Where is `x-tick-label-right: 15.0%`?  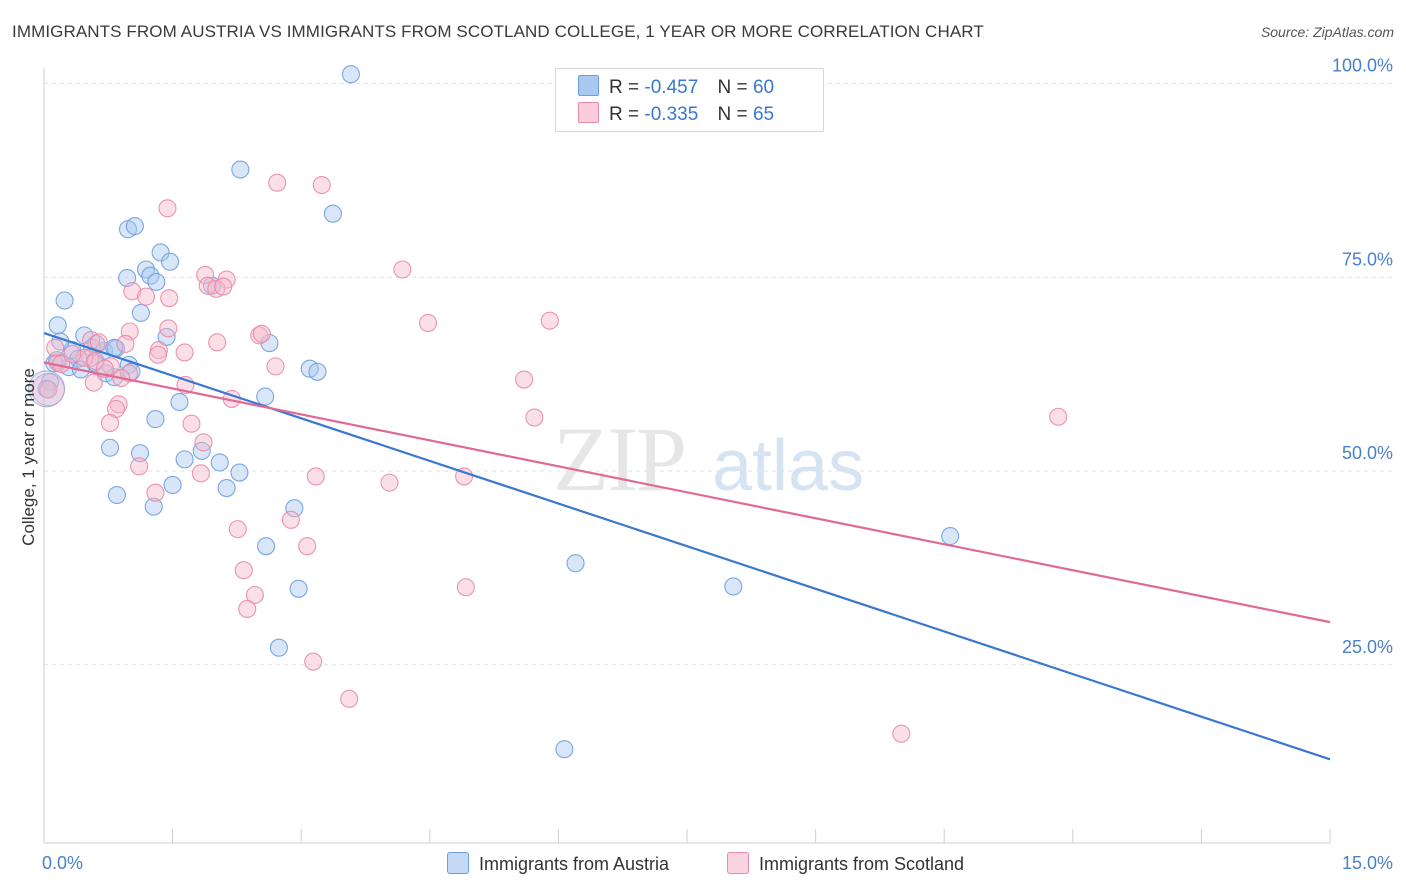 x-tick-label-right: 15.0% is located at coordinates (1367, 863).